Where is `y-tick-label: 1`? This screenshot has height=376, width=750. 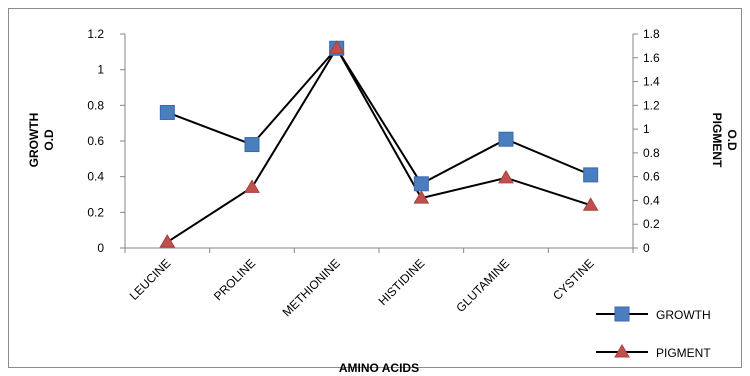
y-tick-label: 1 is located at coordinates (100, 70).